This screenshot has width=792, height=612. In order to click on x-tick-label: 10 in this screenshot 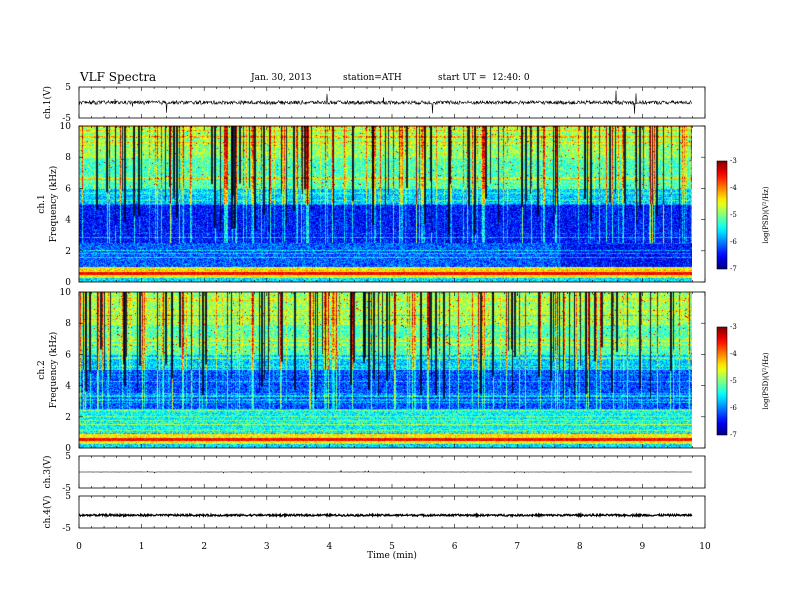, I will do `click(705, 547)`.